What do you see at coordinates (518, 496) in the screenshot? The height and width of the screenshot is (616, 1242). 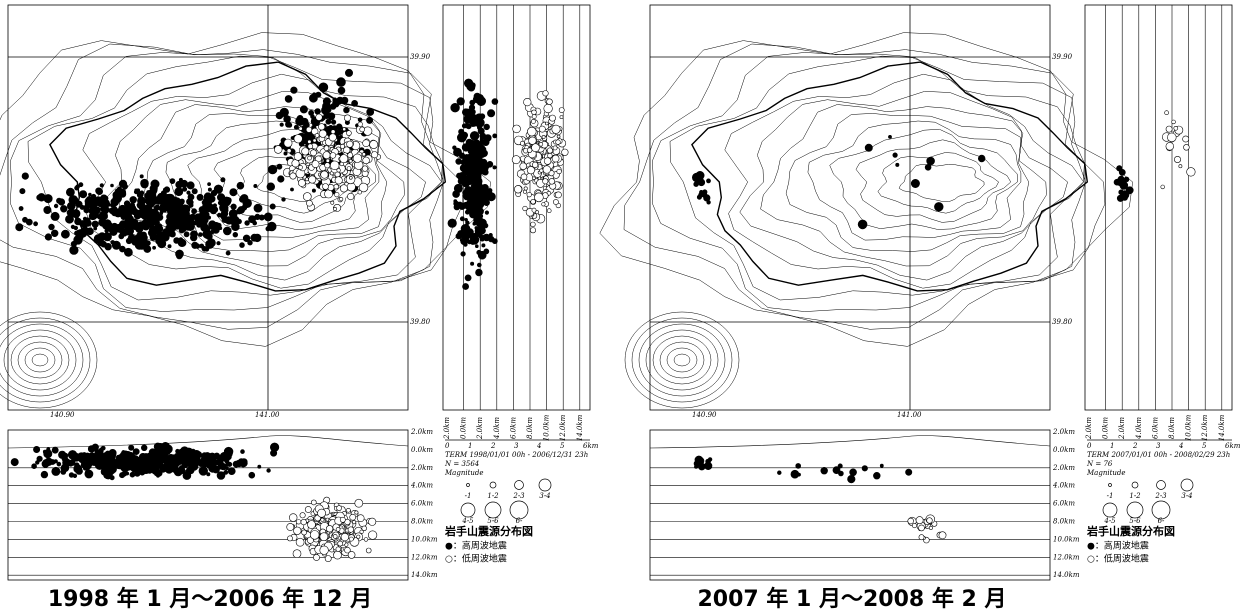 I see `magnitude-label: 2-3` at bounding box center [518, 496].